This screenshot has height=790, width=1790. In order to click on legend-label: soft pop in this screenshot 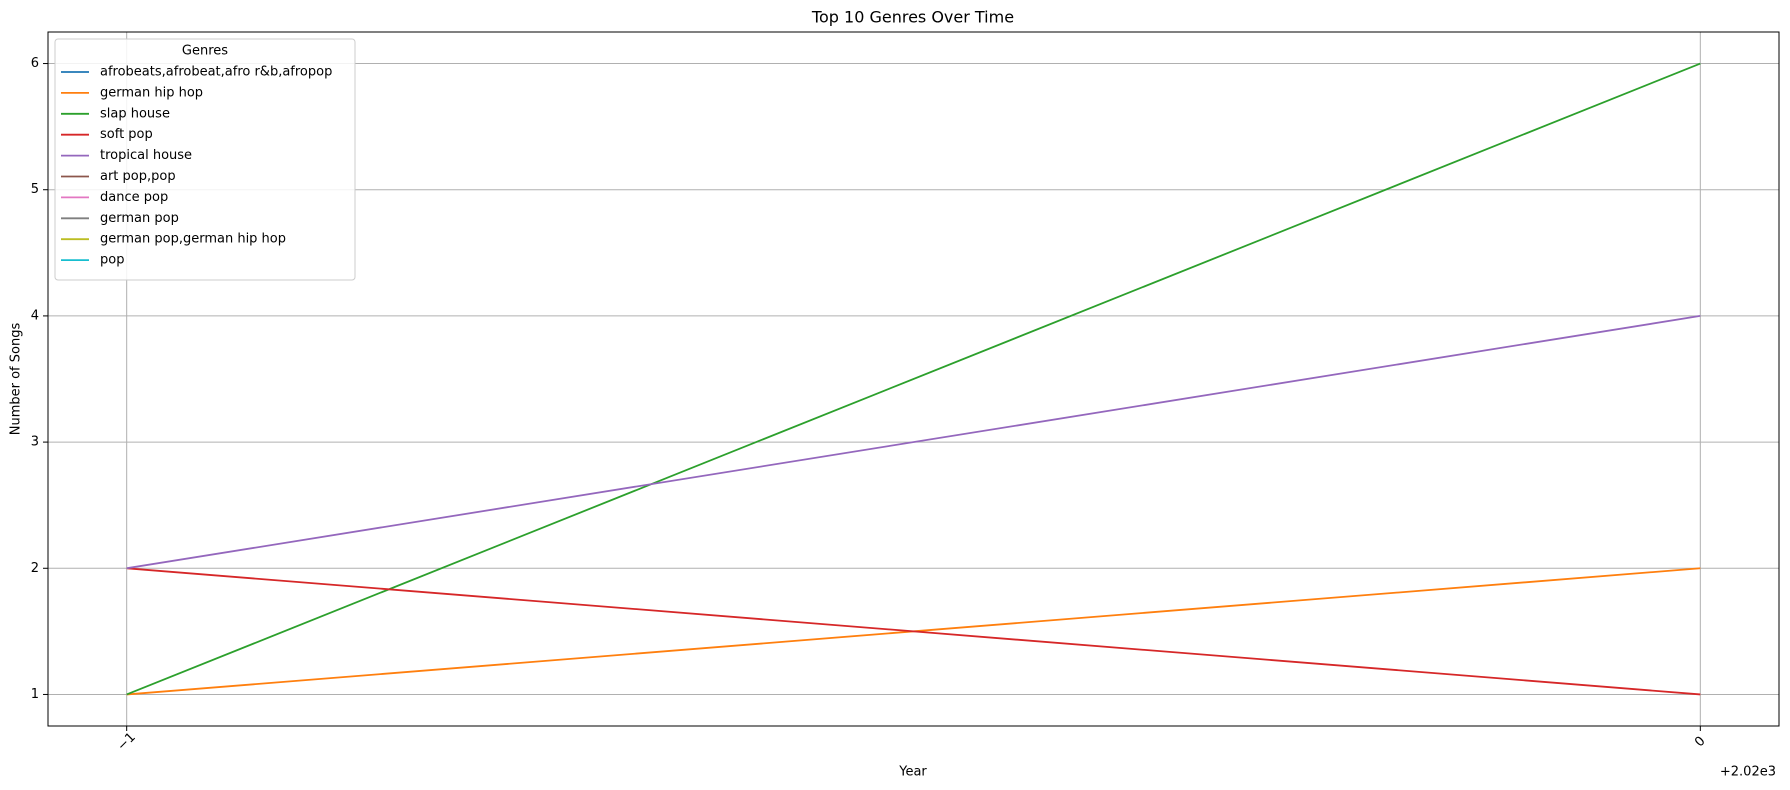, I will do `click(126, 134)`.